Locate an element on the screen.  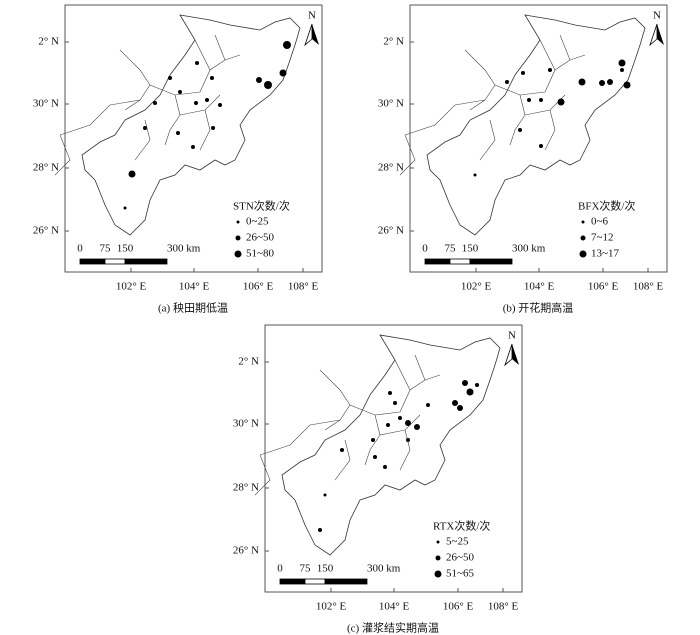
legend-item: 0~25 is located at coordinates (257, 222).